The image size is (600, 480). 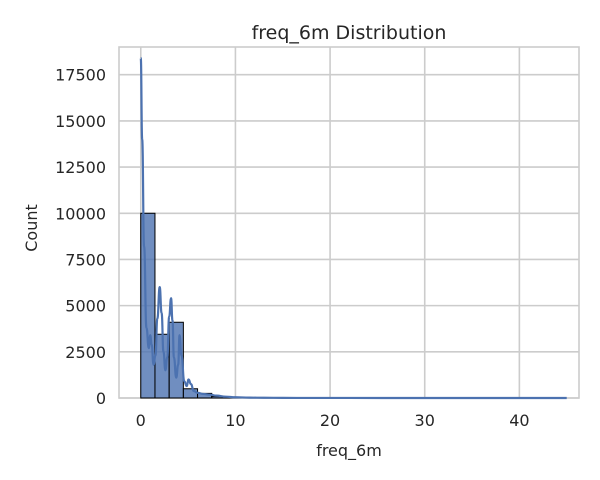 What do you see at coordinates (85, 259) in the screenshot?
I see `y-tick-label: 7500` at bounding box center [85, 259].